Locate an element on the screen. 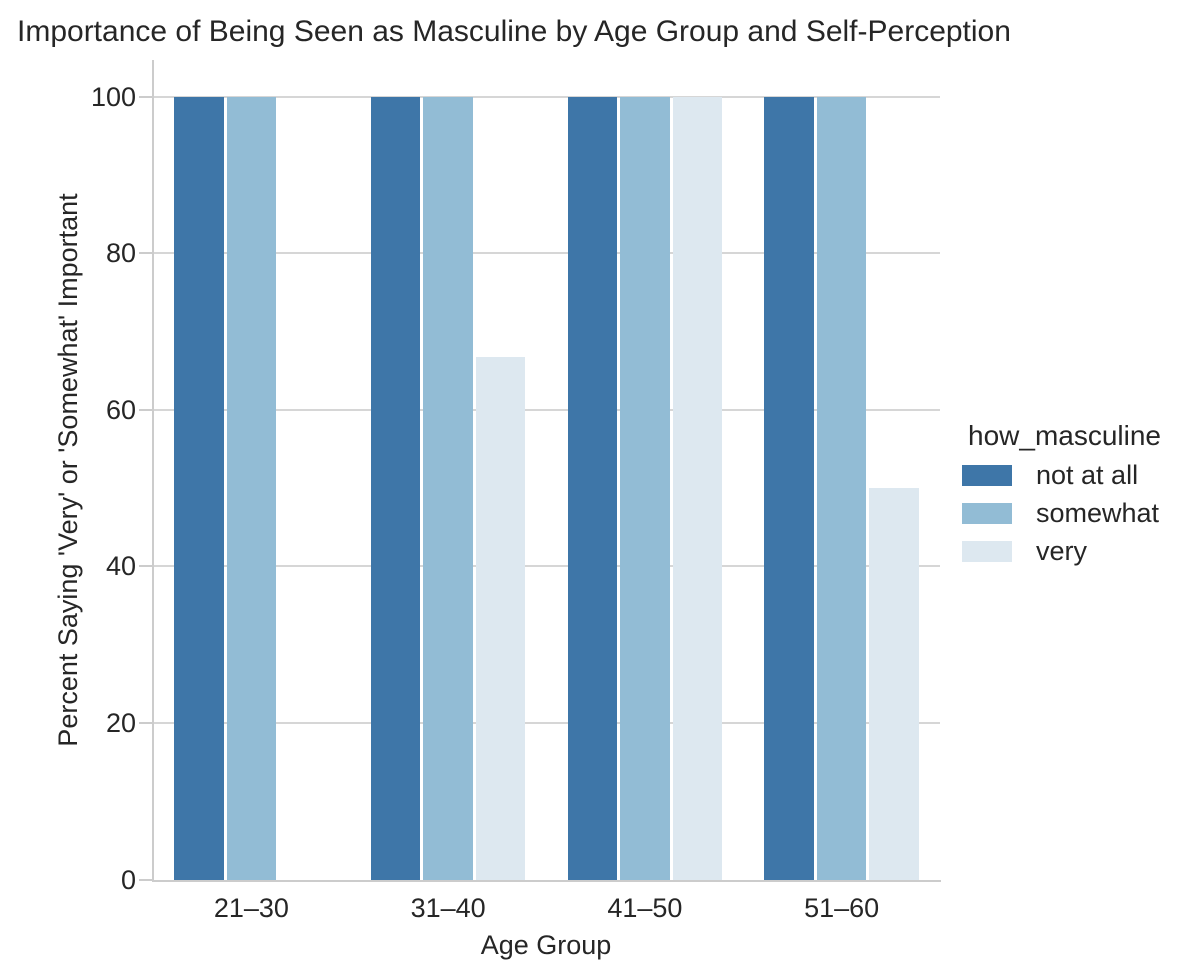 This screenshot has height=979, width=1181. bar-41-50-very is located at coordinates (697, 488).